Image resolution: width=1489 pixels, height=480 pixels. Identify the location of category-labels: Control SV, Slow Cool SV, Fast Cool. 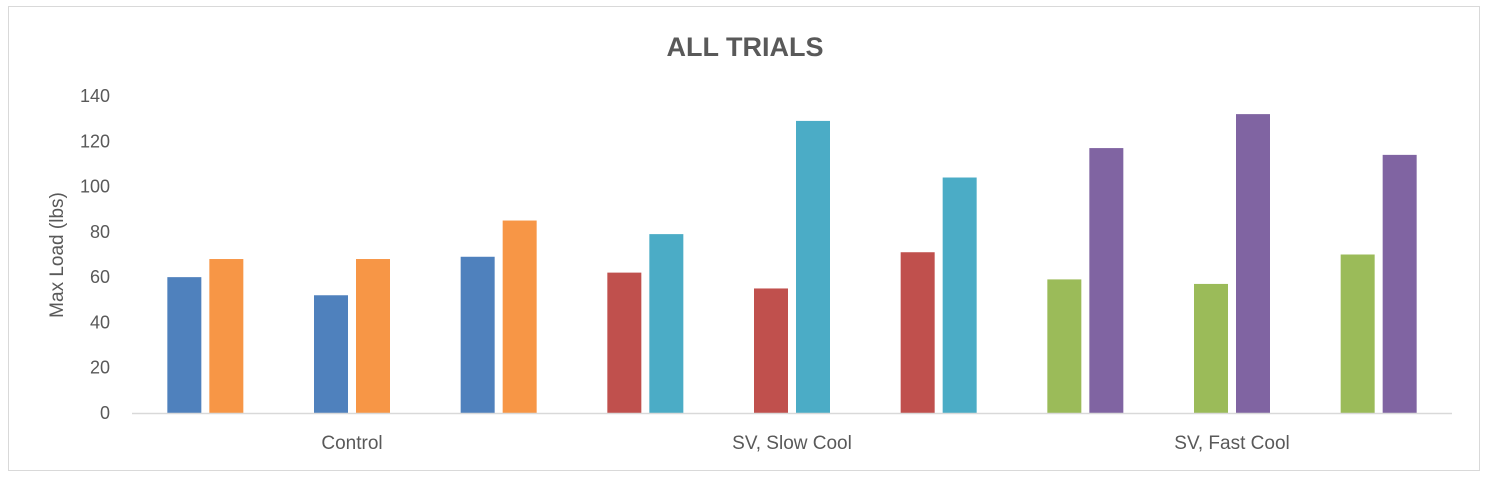
(805, 443).